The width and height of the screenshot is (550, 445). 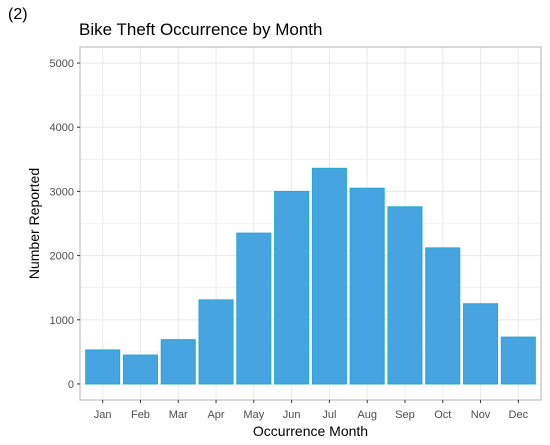 What do you see at coordinates (518, 360) in the screenshot?
I see `bar-dec` at bounding box center [518, 360].